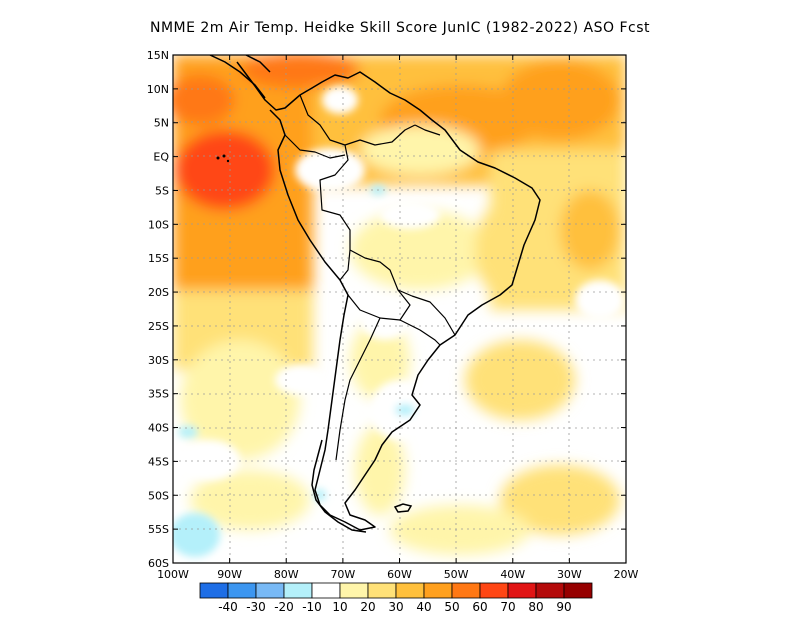 Image resolution: width=800 pixels, height=618 pixels. I want to click on country-borders, so click(370, 277).